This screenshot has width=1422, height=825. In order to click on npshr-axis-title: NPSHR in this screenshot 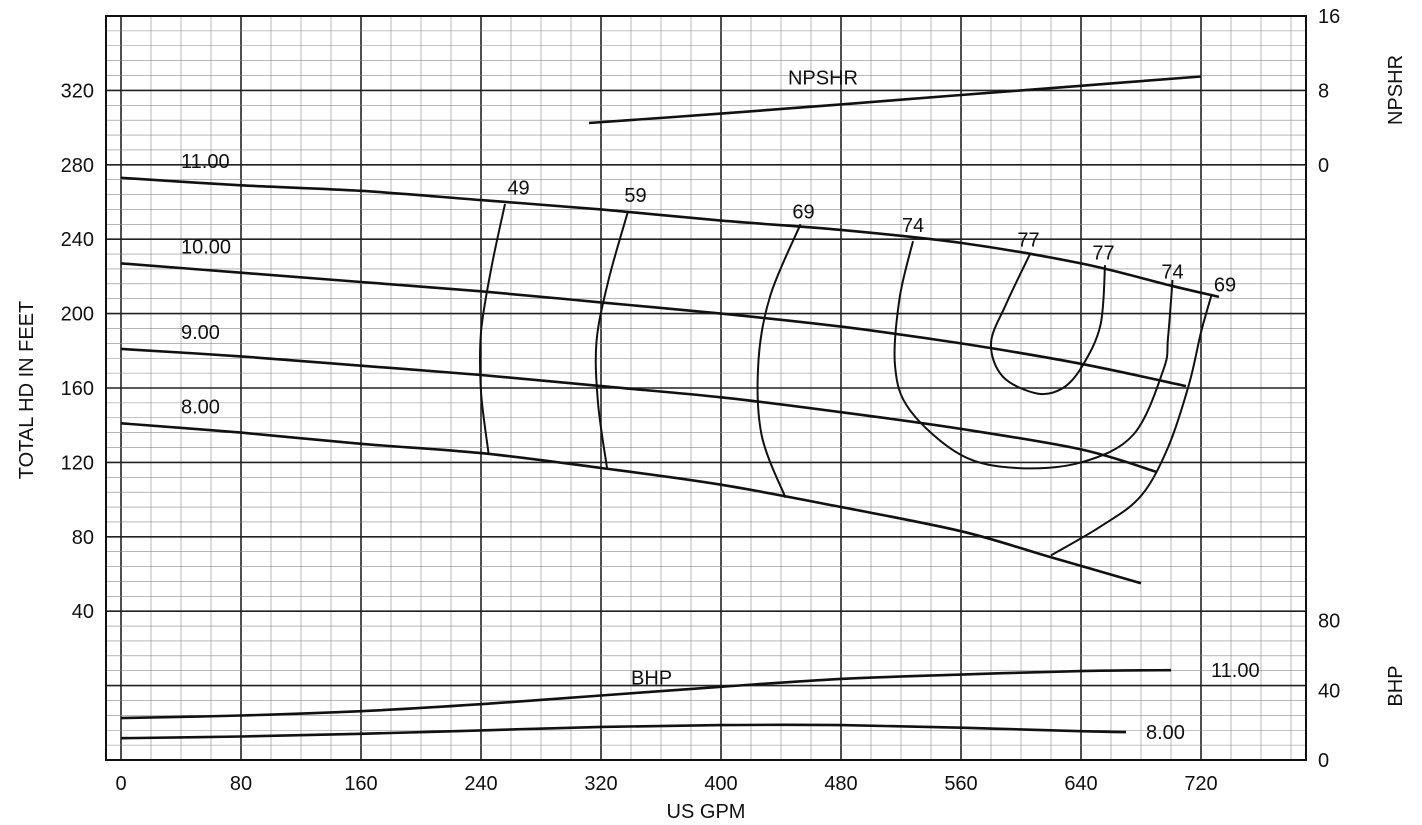, I will do `click(1396, 90)`.